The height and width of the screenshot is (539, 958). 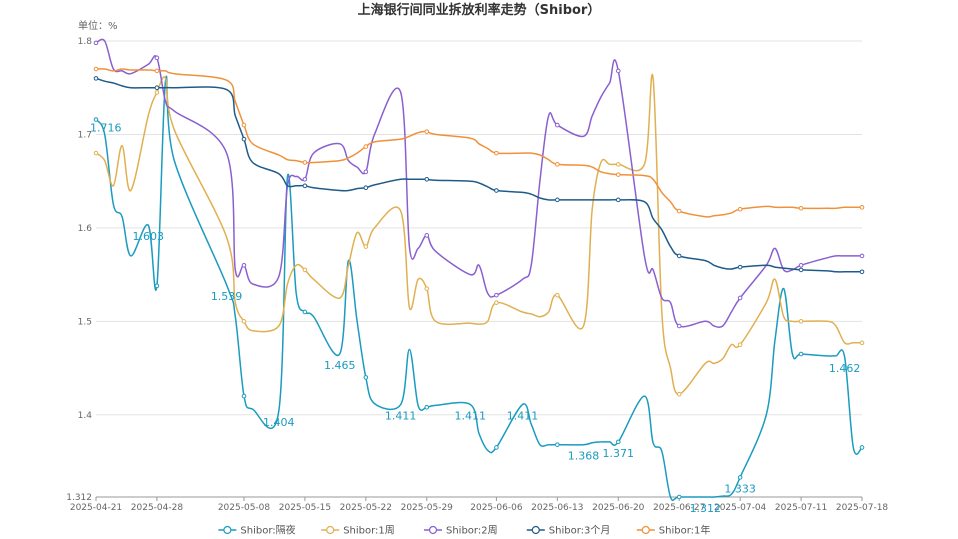 I want to click on x-tick-label: 2025-06-27, so click(x=679, y=508).